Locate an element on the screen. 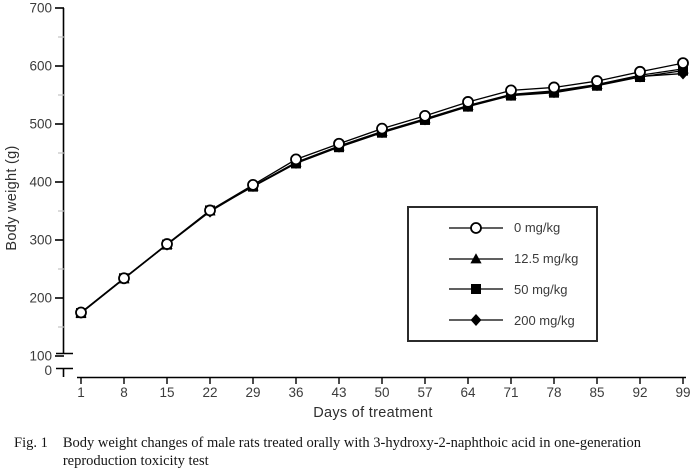 The height and width of the screenshot is (472, 691). filled-diamond-marker-icon is located at coordinates (476, 320).